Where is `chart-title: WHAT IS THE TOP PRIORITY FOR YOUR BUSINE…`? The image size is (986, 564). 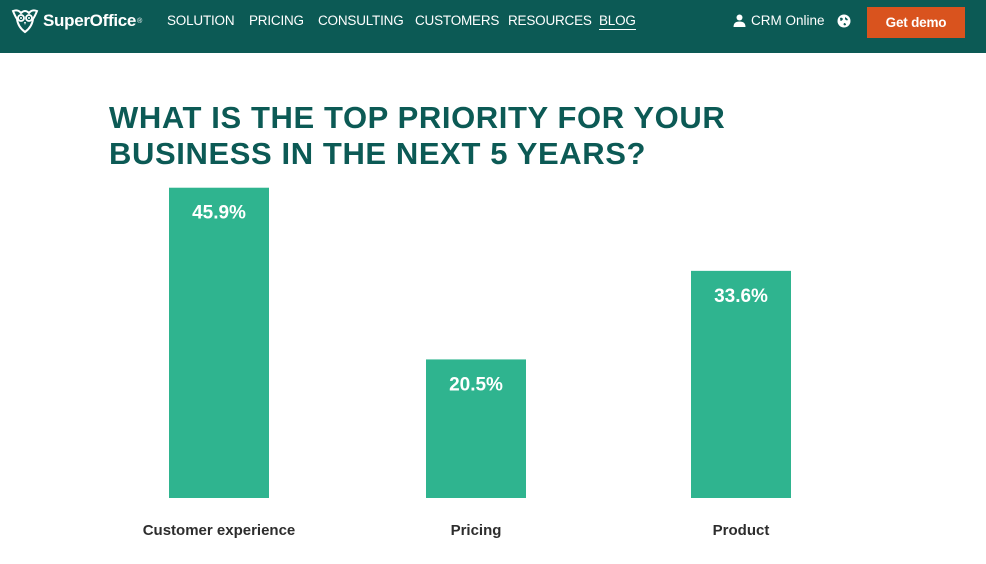 chart-title: WHAT IS THE TOP PRIORITY FOR YOUR BUSINE… is located at coordinates (417, 135).